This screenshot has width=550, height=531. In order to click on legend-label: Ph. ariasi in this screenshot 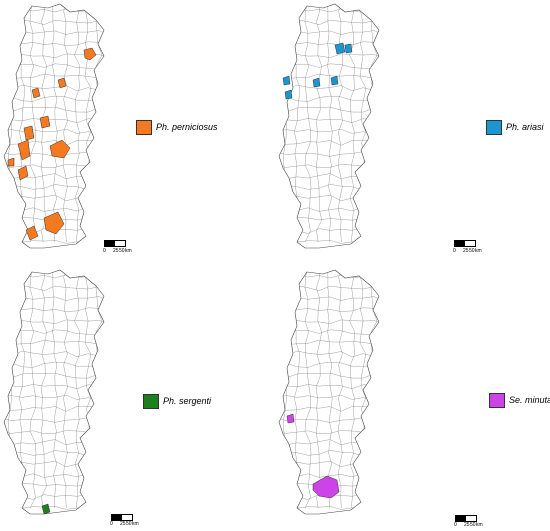, I will do `click(525, 127)`.